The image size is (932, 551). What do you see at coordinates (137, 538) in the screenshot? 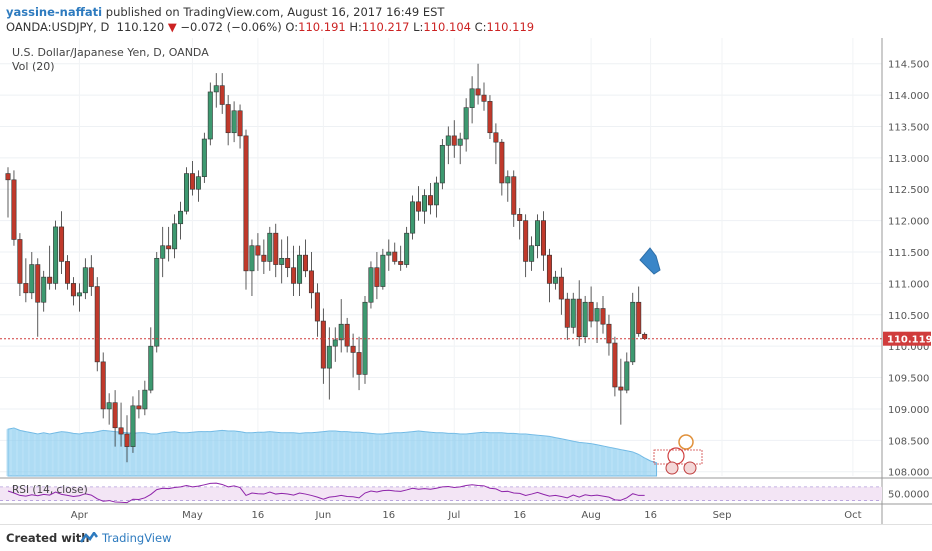
I see `tradingview-brand-link: TradingView` at bounding box center [137, 538].